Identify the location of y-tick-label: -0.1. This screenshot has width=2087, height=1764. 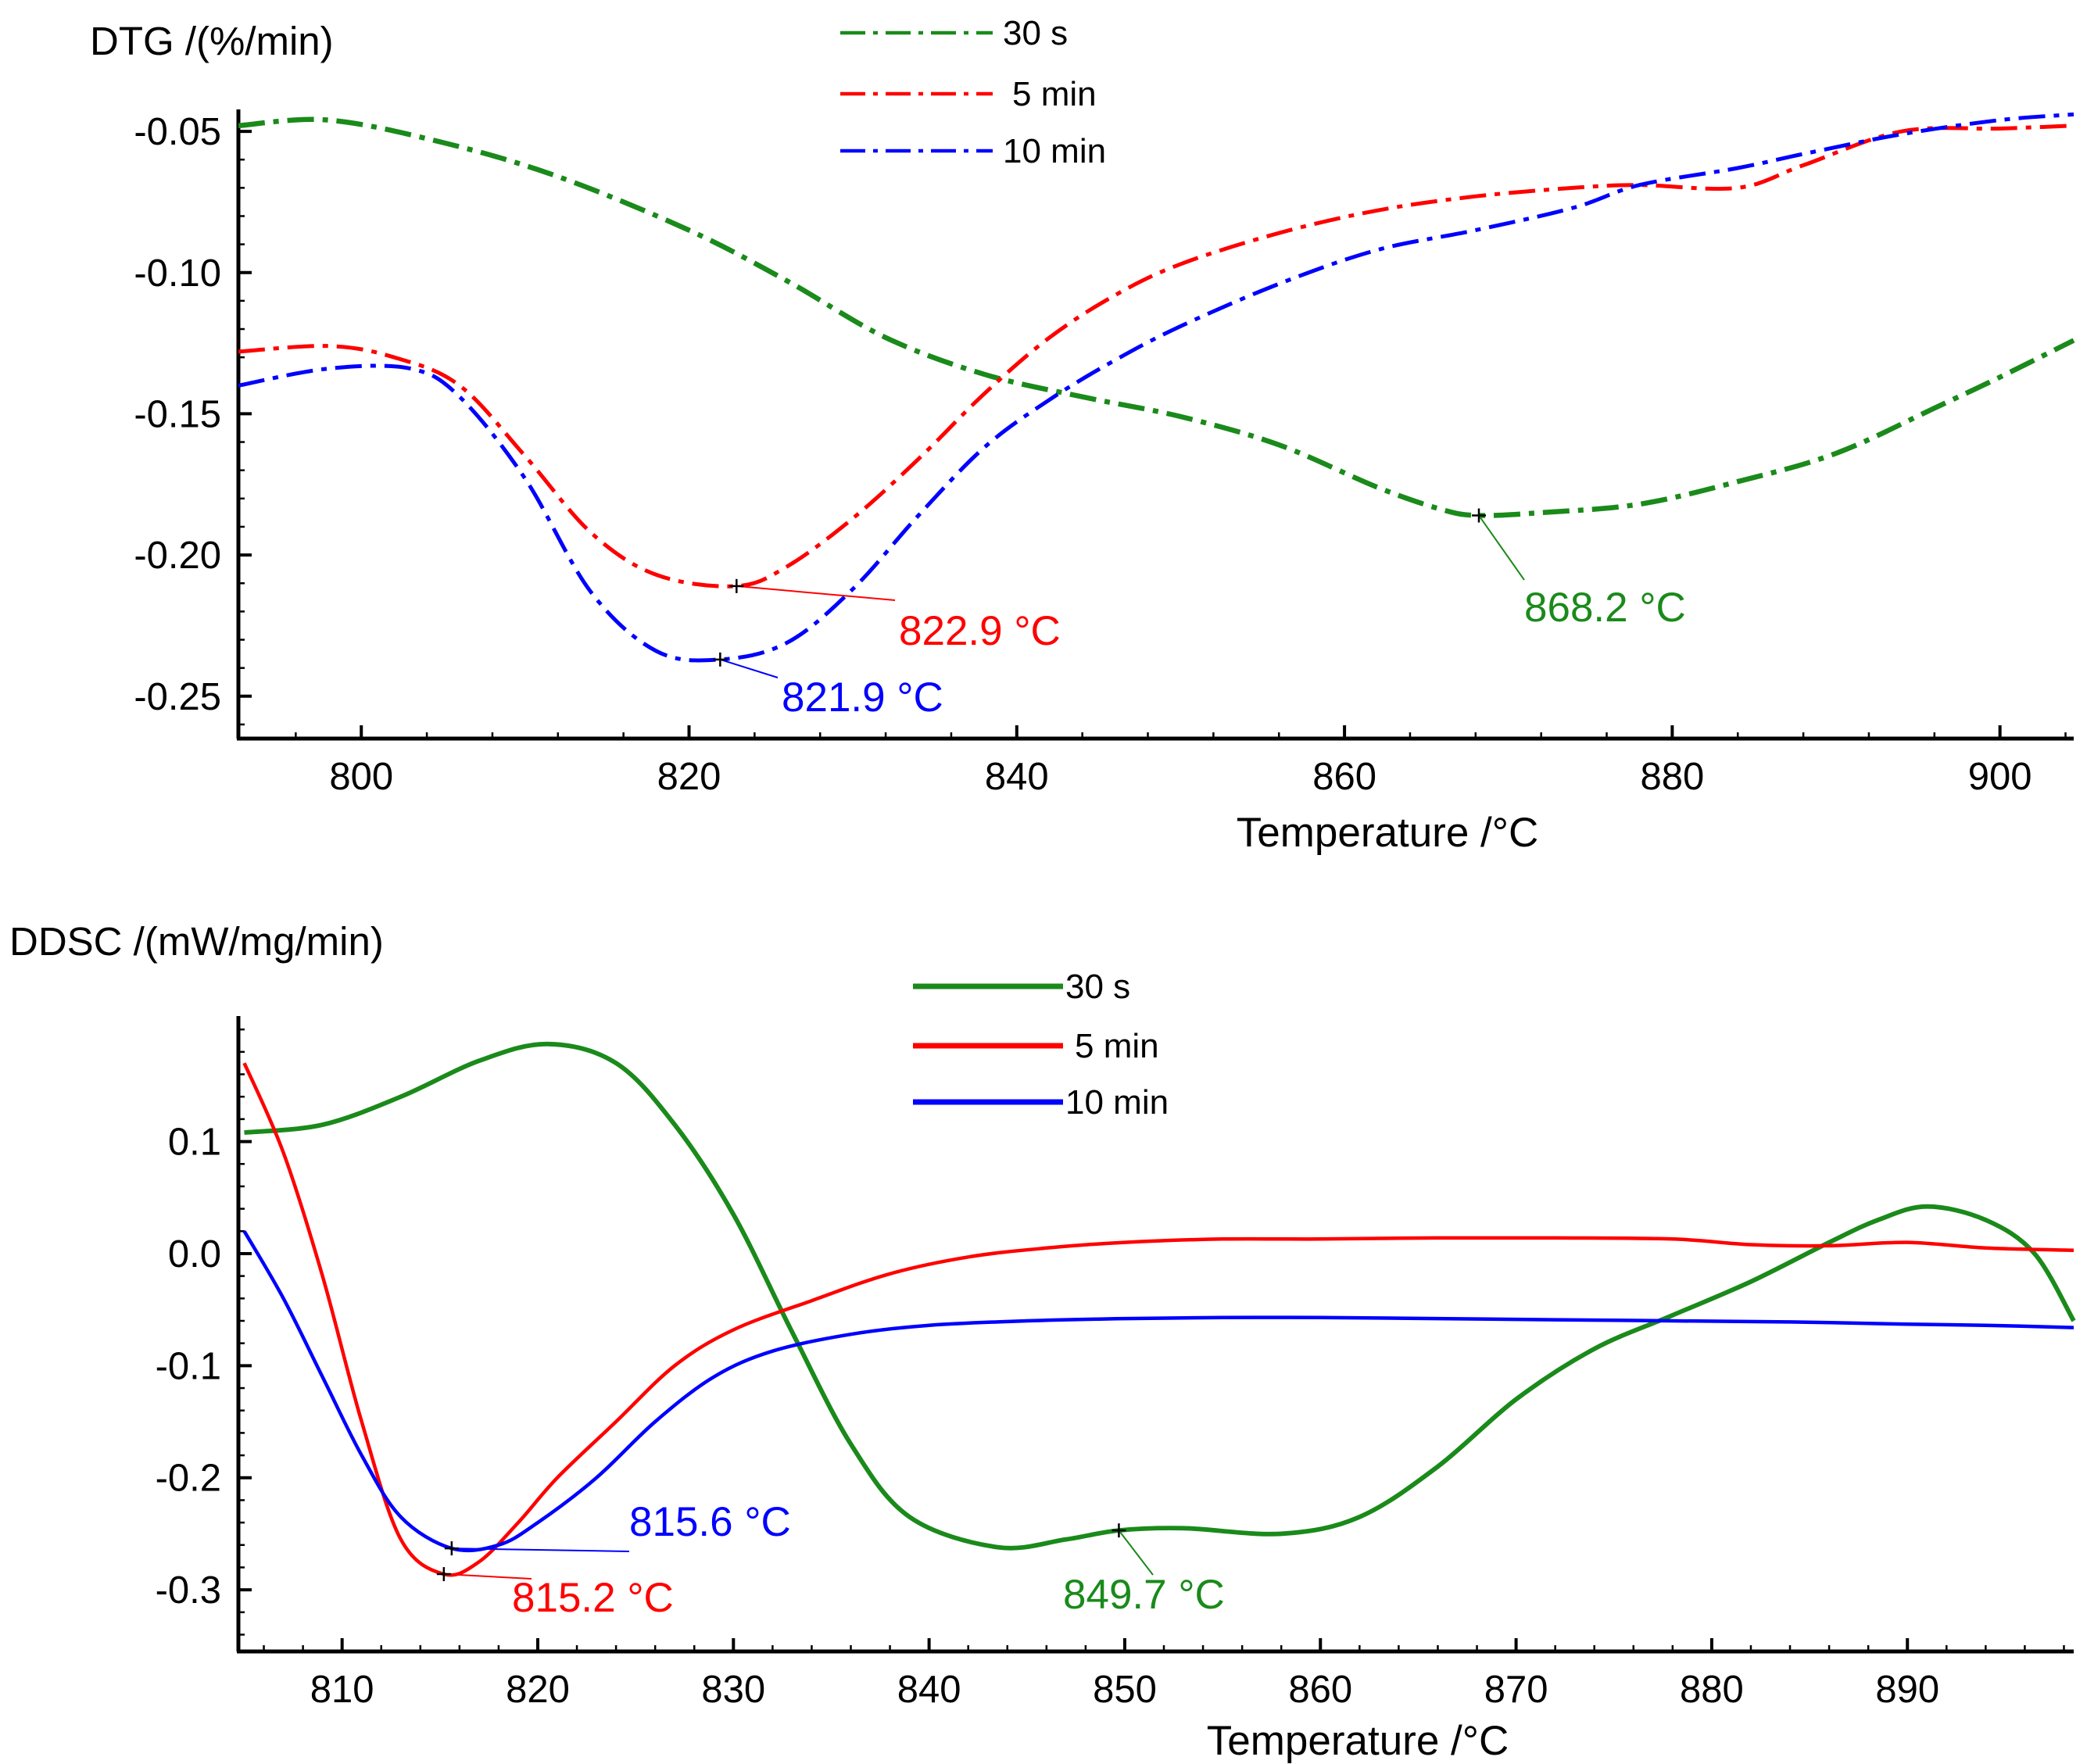
(188, 1366).